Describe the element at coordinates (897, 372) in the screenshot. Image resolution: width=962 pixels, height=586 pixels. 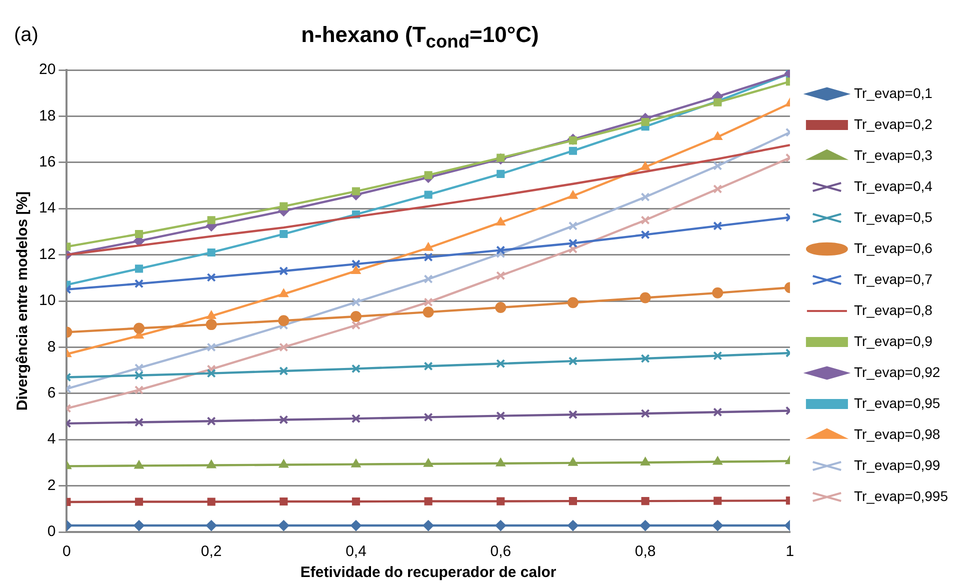
I see `legend-label: Tr_evap=0,92` at that location.